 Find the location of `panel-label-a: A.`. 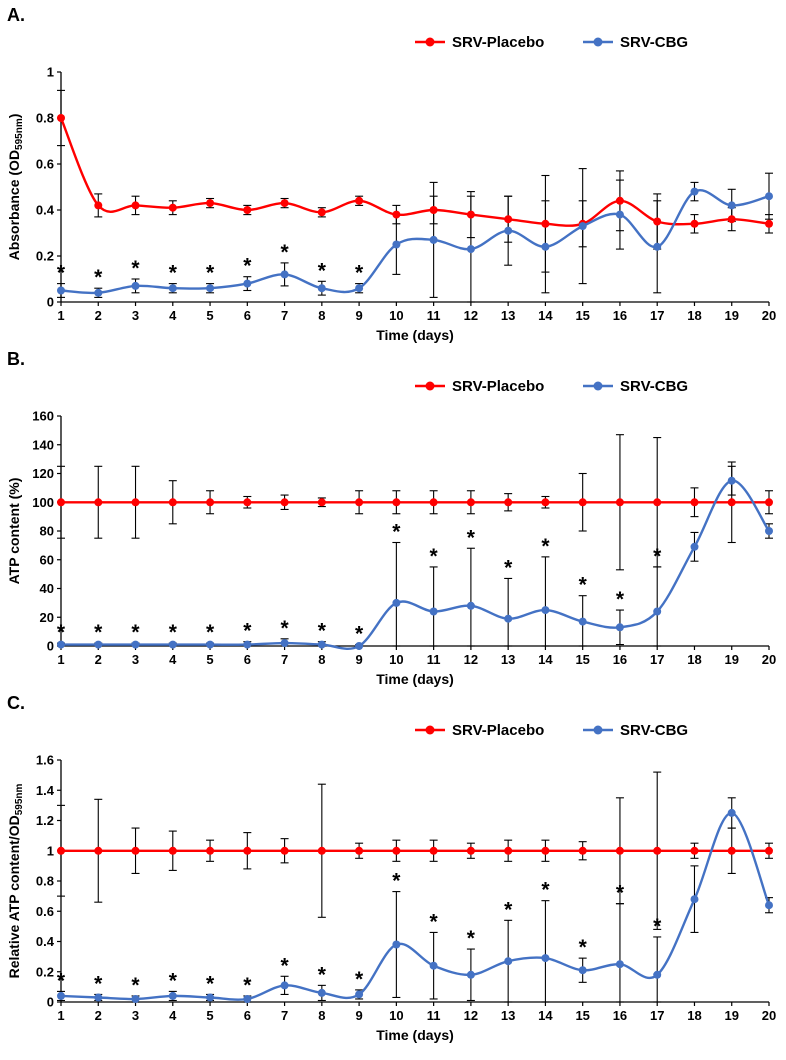

panel-label-a: A. is located at coordinates (16, 15).